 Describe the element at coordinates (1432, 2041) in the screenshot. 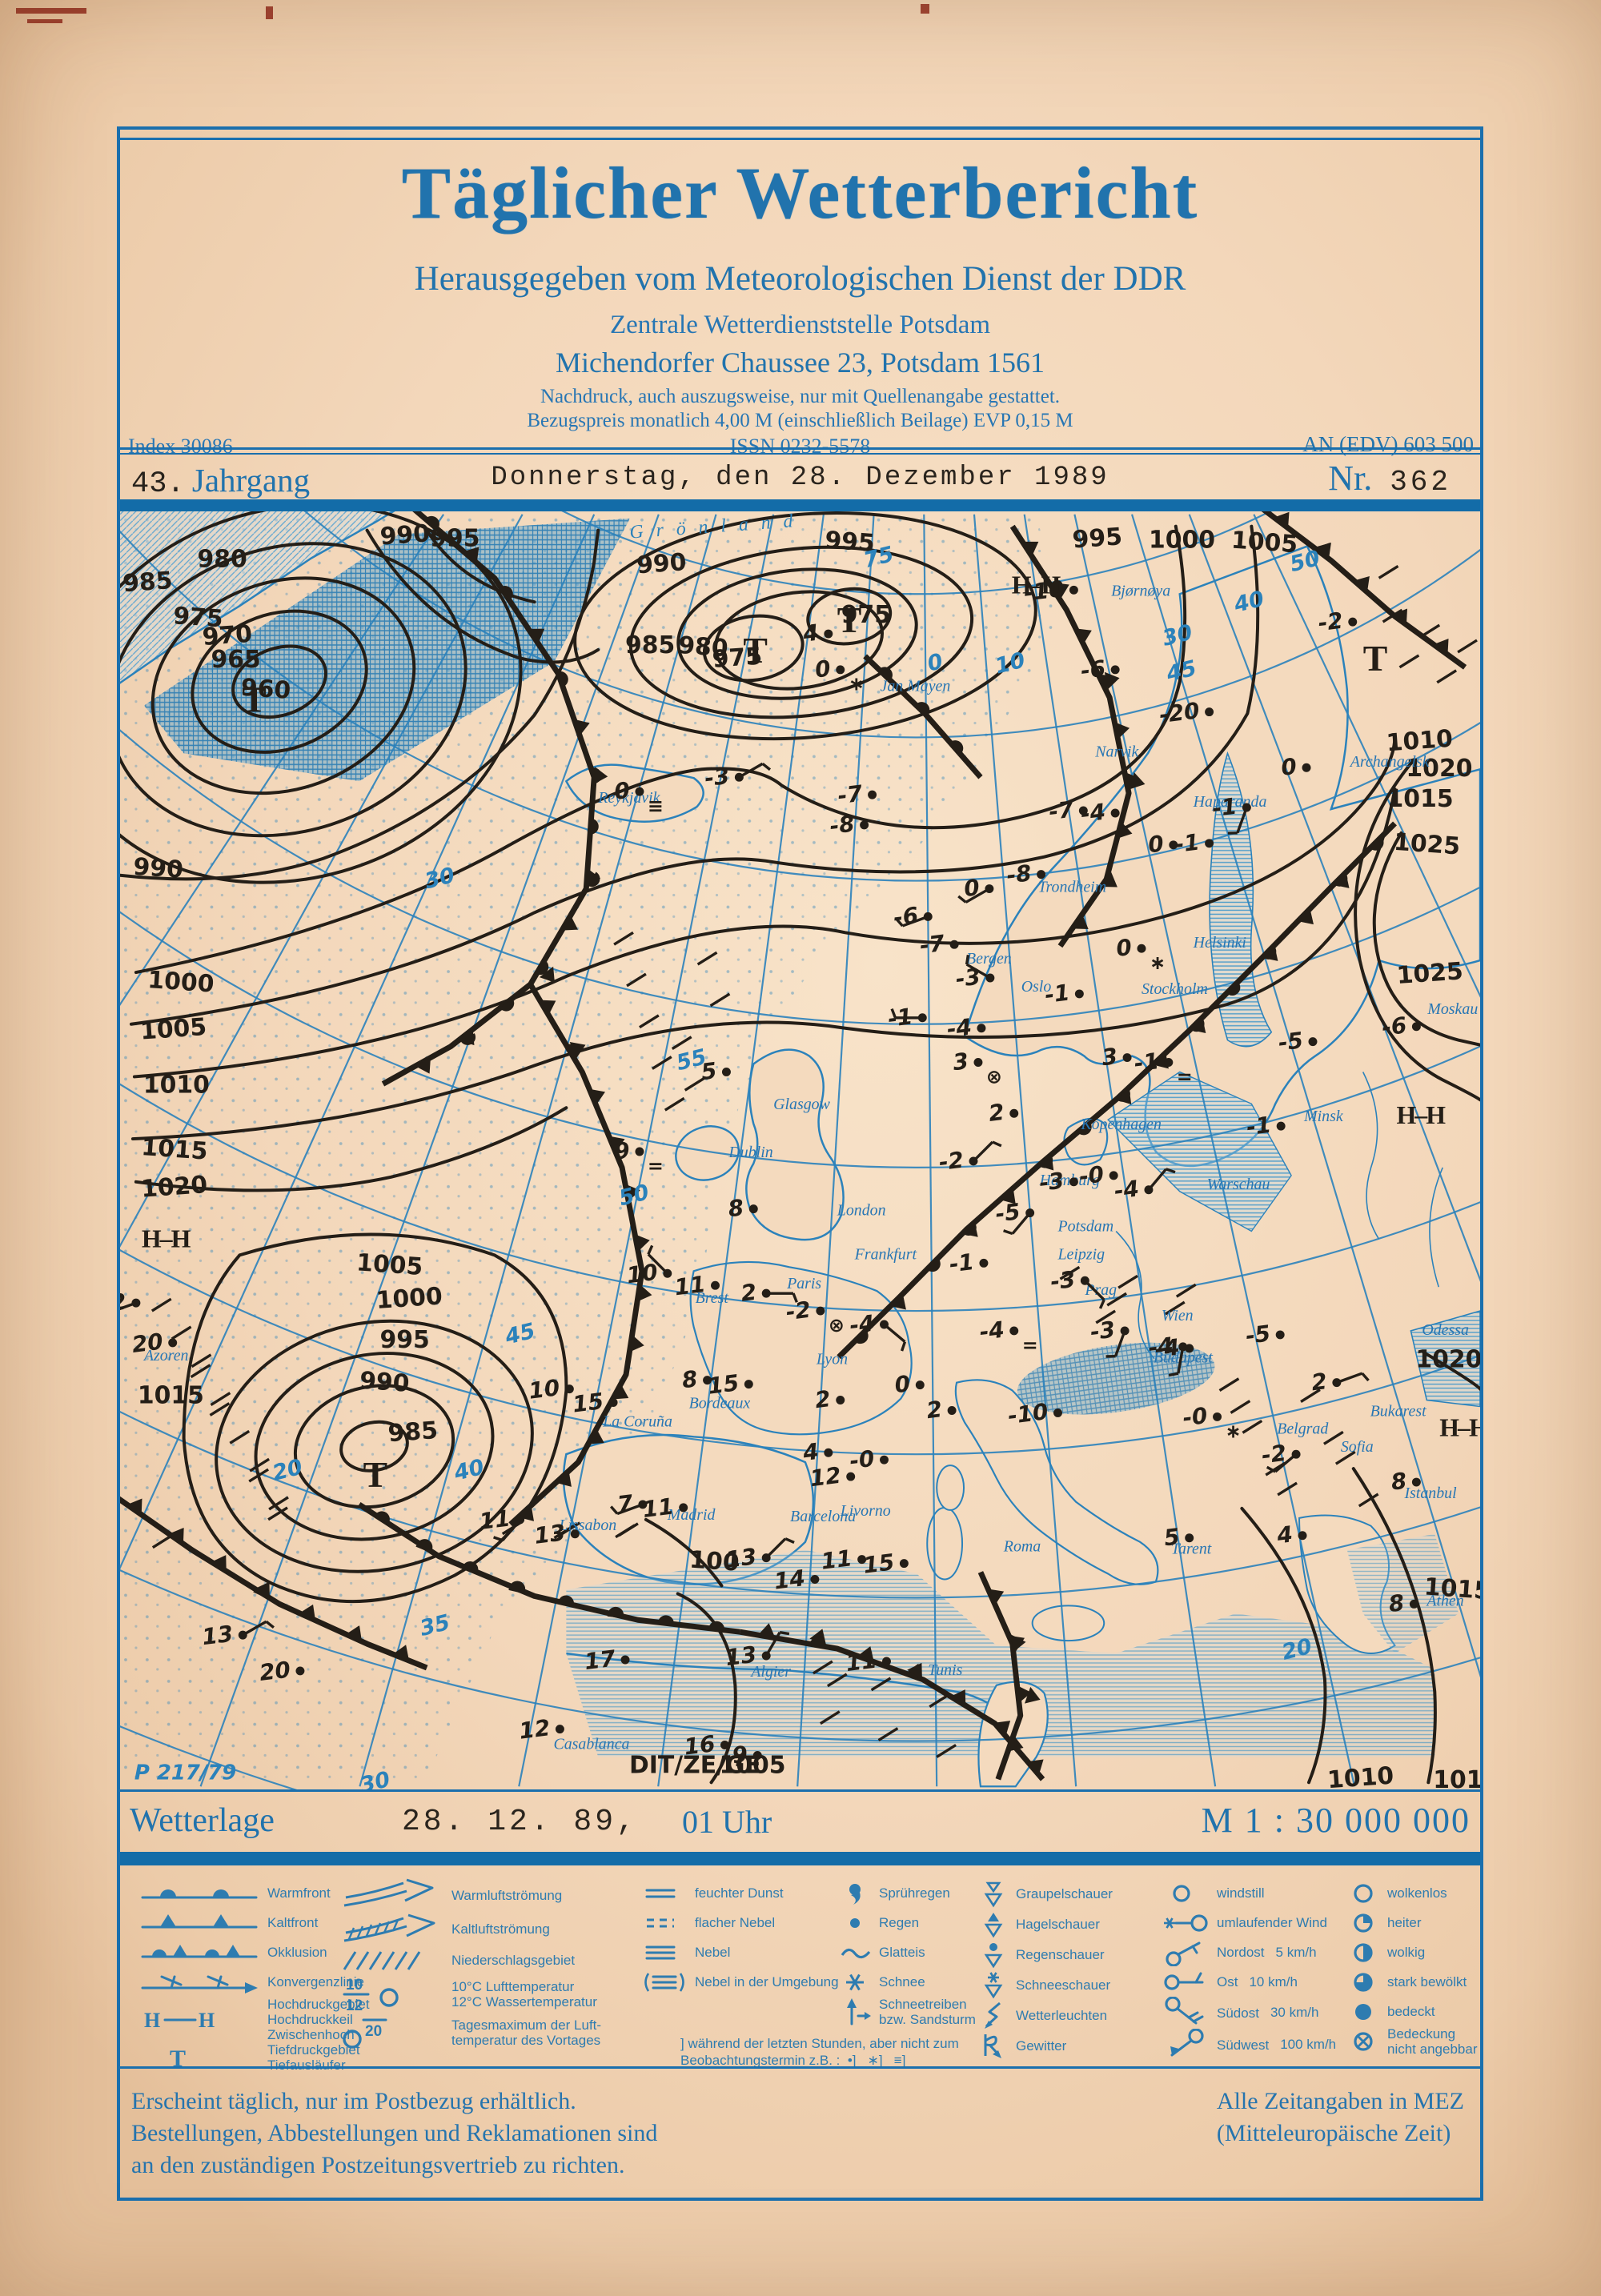

I see `legend-label: Bedeckung nicht angebbar` at that location.